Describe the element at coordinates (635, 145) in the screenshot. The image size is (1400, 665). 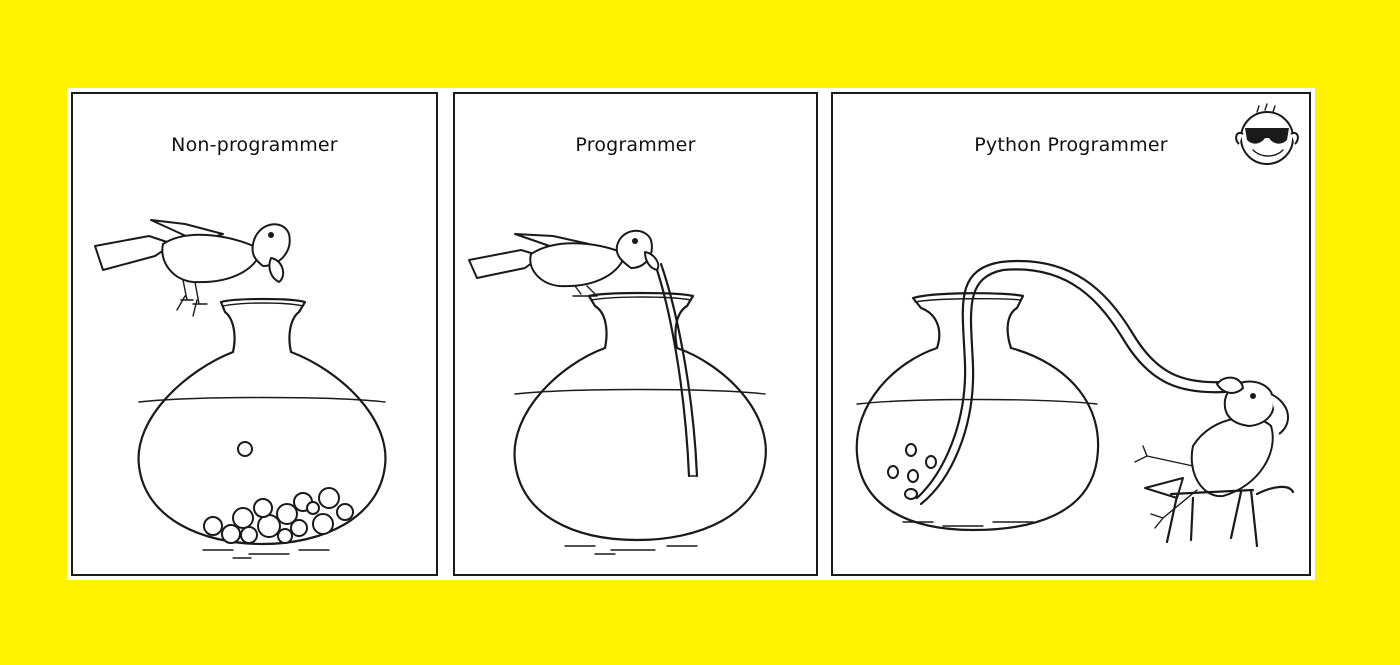
I see `panel-caption: Programmer` at that location.